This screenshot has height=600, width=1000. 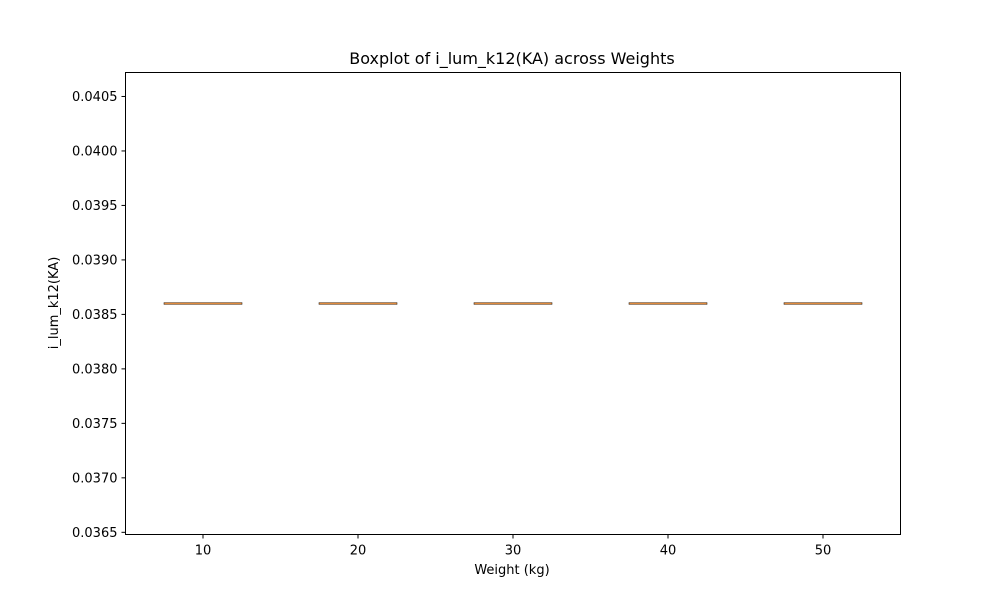 I want to click on y-tick-label: 0.0405, so click(x=95, y=97).